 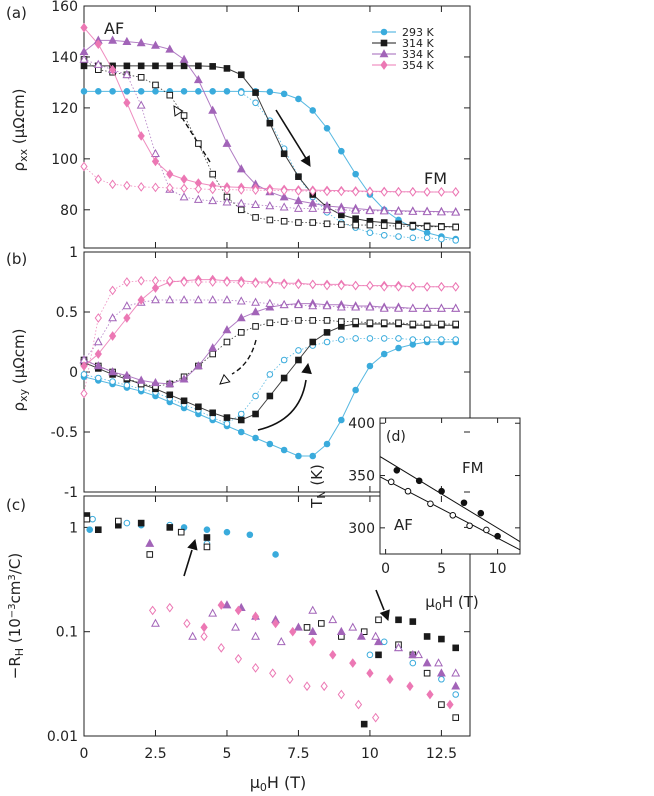 I want to click on fit-line, so click(x=450, y=513).